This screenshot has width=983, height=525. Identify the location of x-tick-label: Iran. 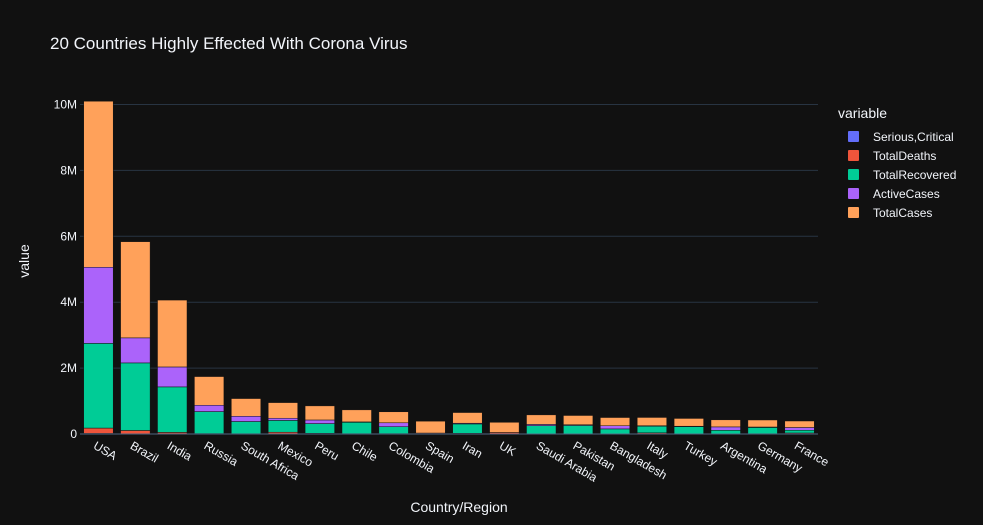
(472, 449).